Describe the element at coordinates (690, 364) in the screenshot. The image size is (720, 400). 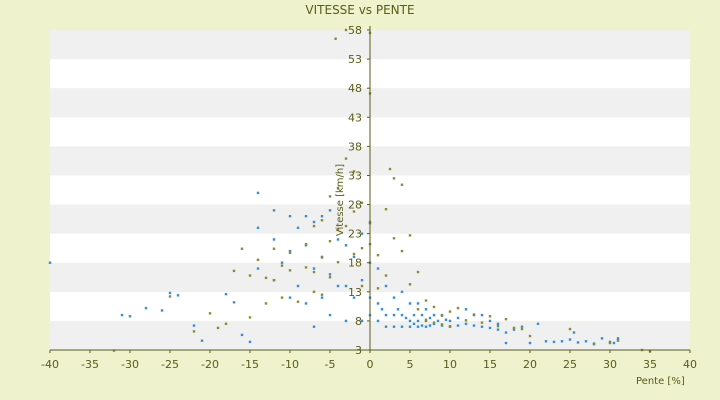
I see `x-tick-label: 40` at that location.